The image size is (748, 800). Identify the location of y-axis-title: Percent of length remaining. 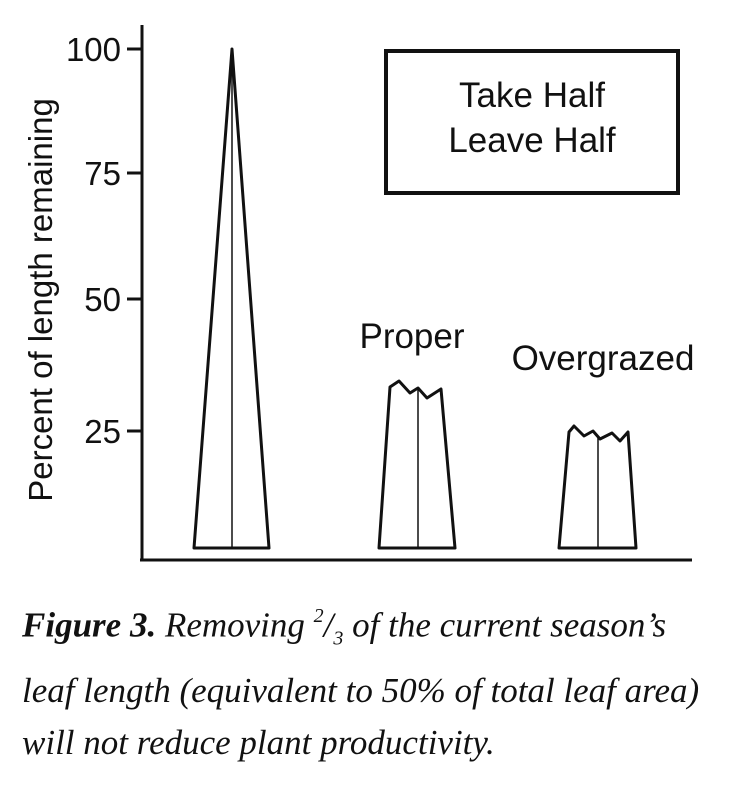
(40, 300).